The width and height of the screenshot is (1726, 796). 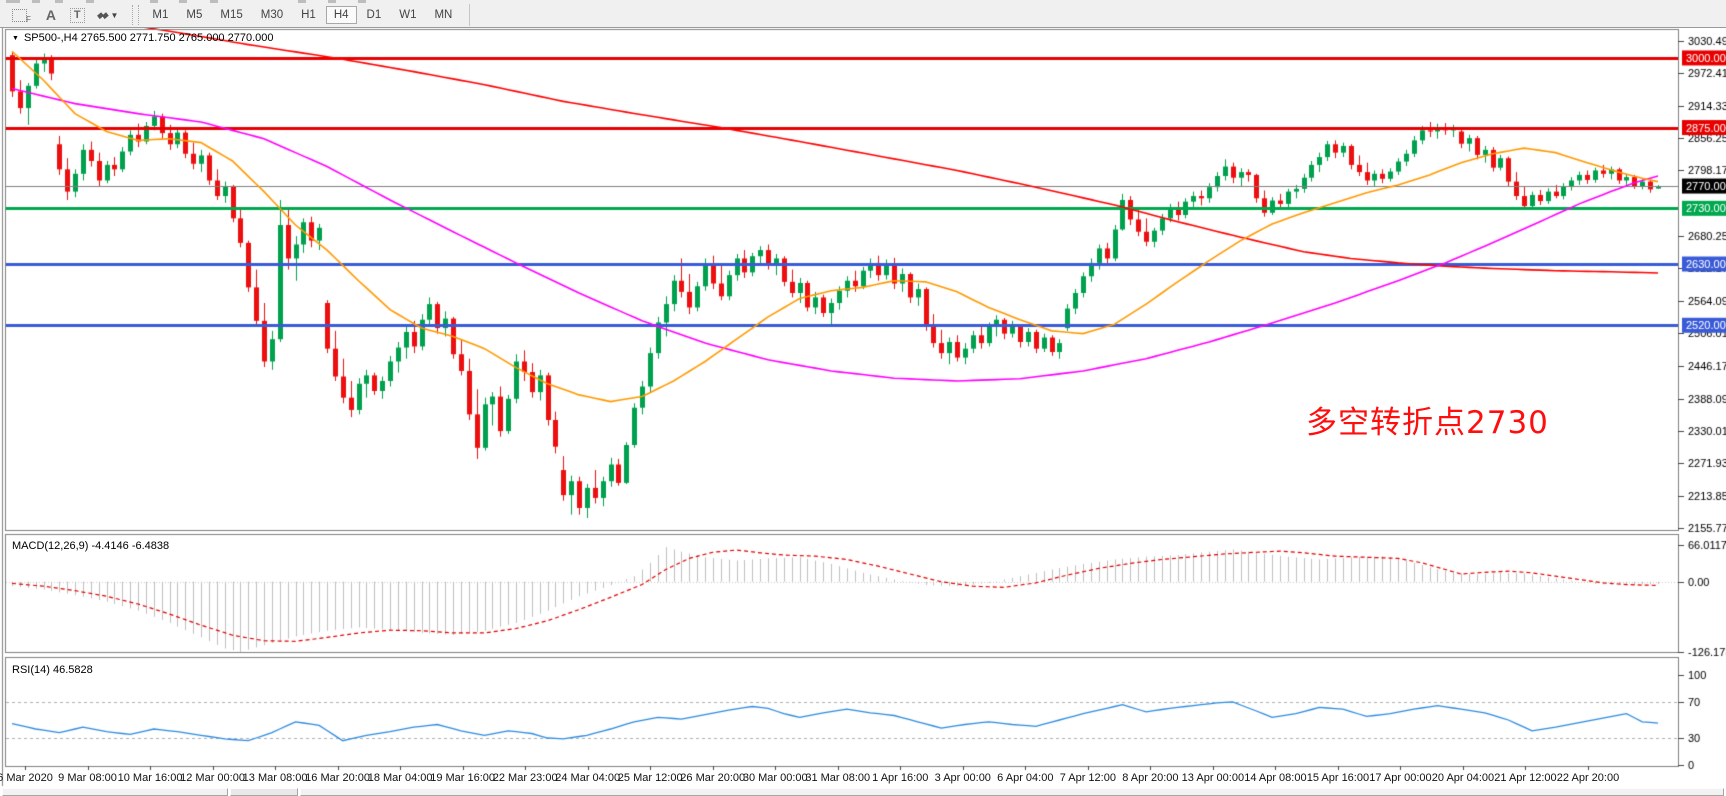 What do you see at coordinates (775, 778) in the screenshot?
I see `time-axis-label: 30 Mar 00:00` at bounding box center [775, 778].